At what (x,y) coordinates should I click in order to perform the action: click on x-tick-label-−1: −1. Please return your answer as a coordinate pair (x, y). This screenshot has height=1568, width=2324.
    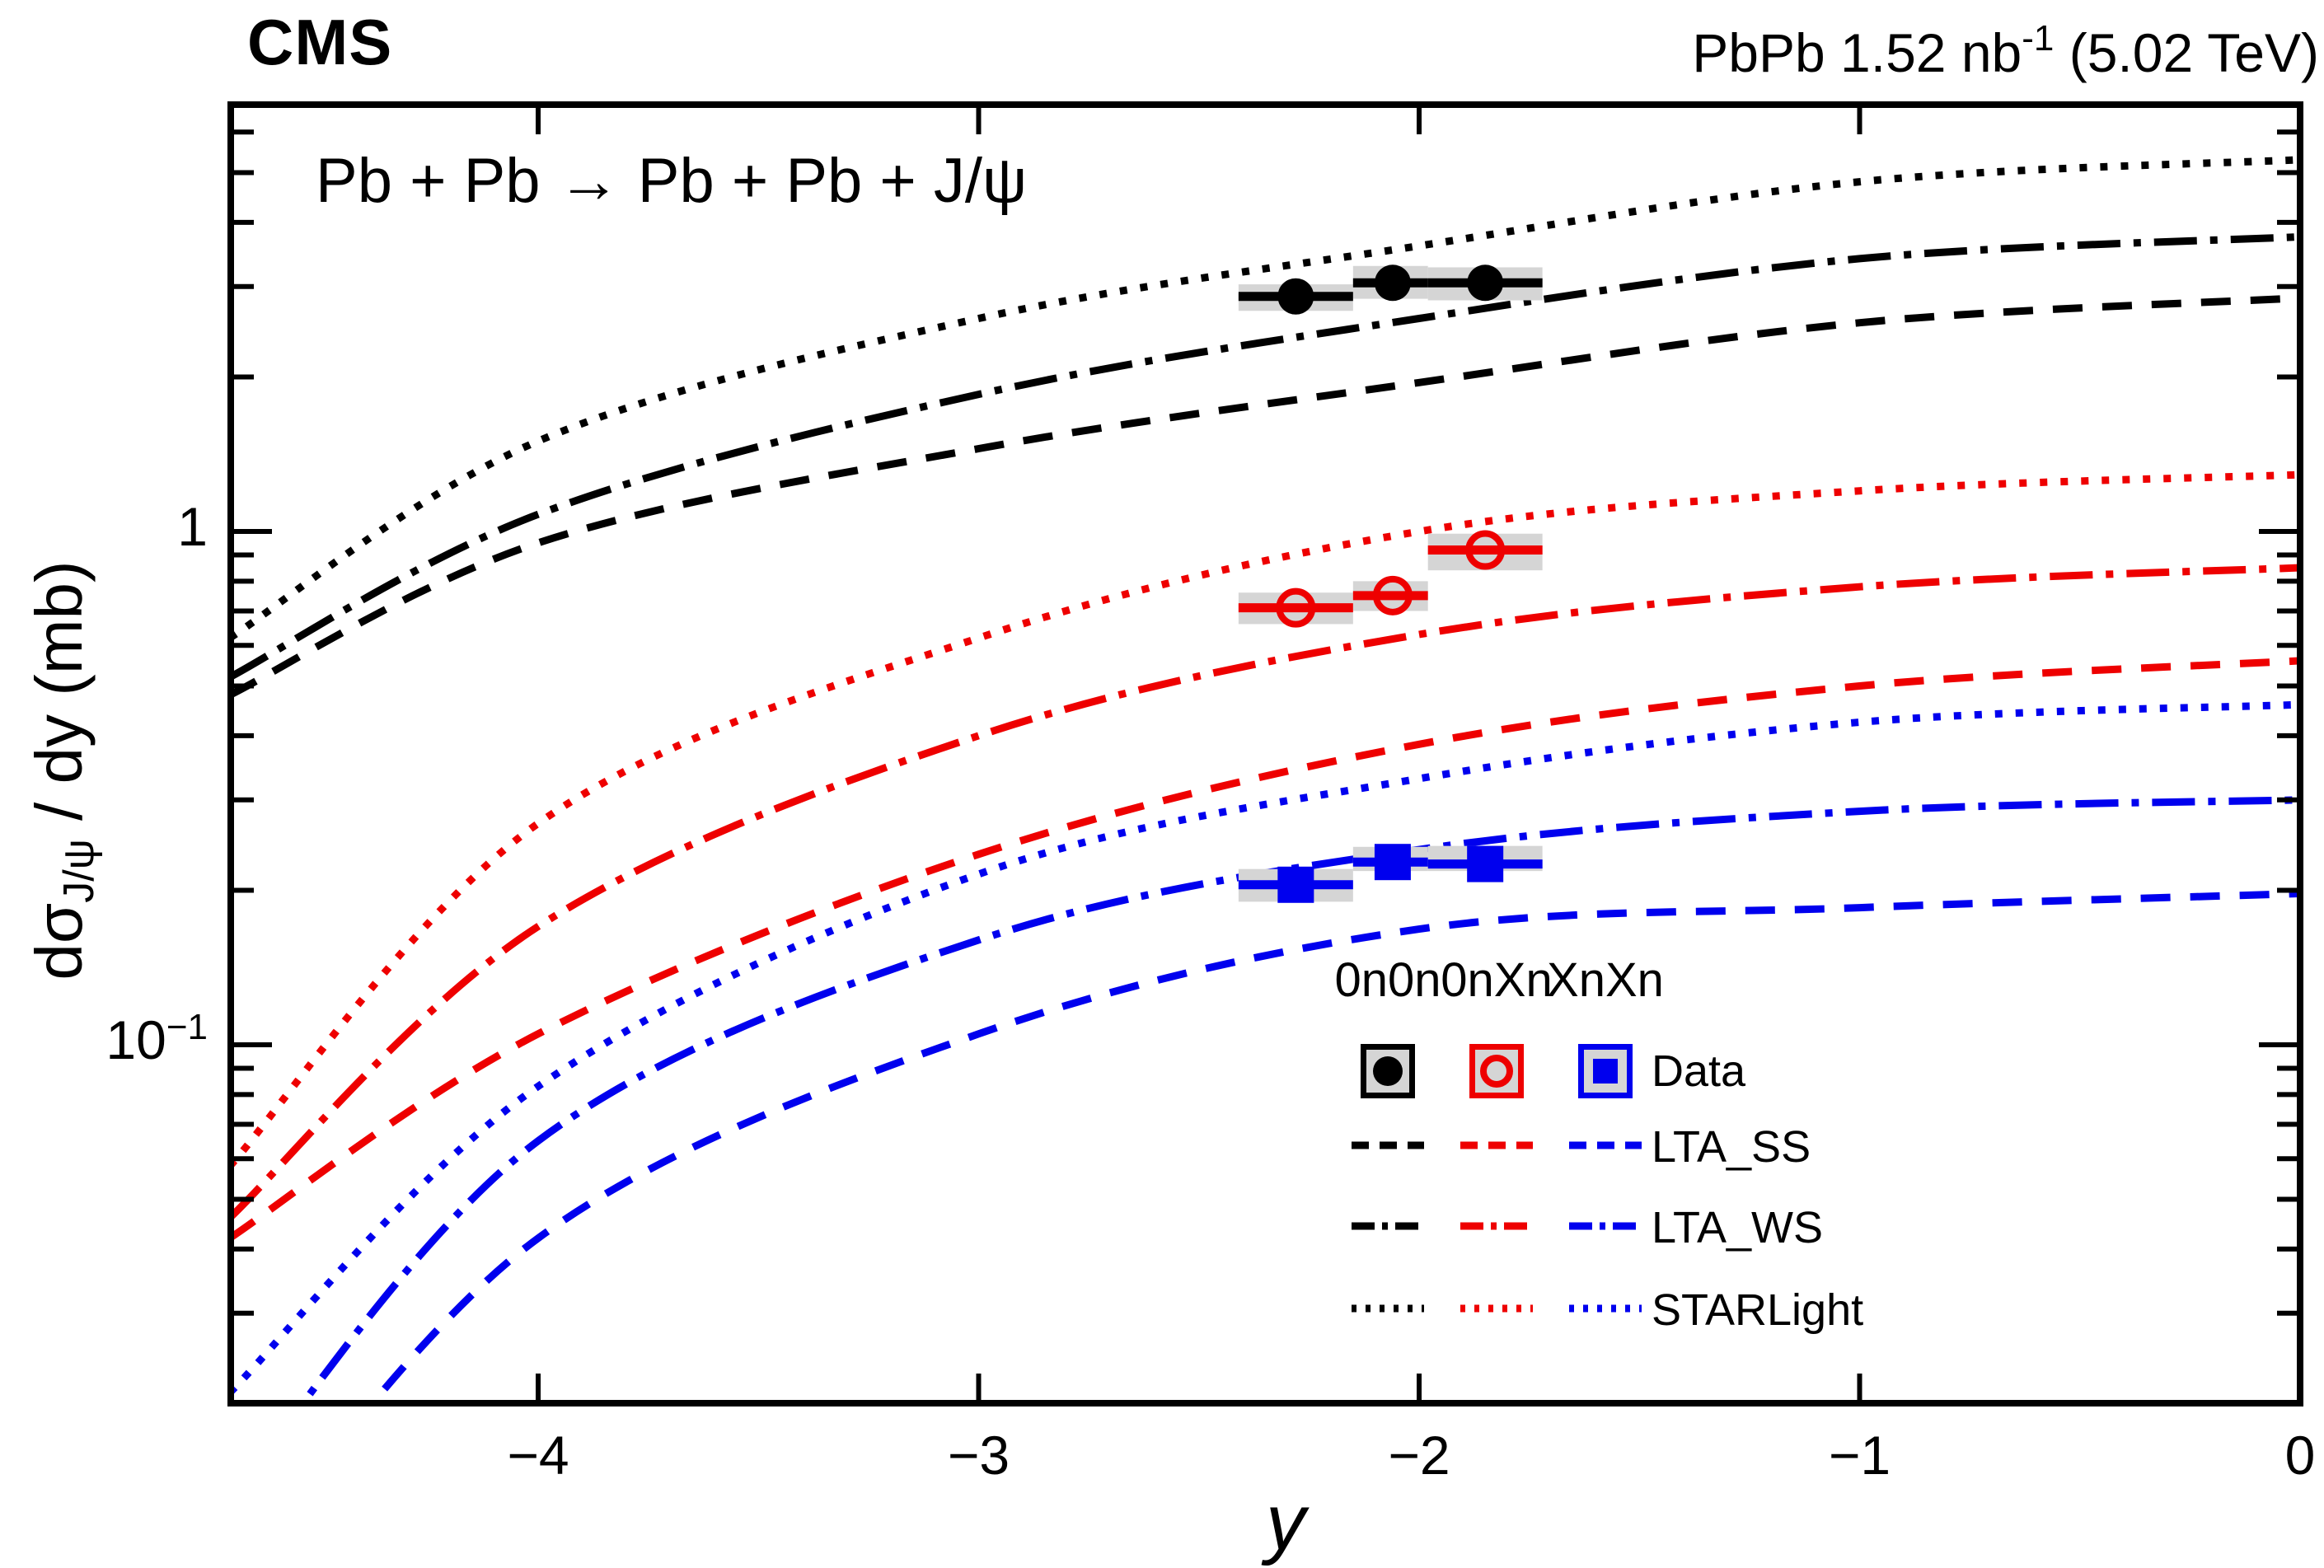
    Looking at the image, I should click on (1859, 1455).